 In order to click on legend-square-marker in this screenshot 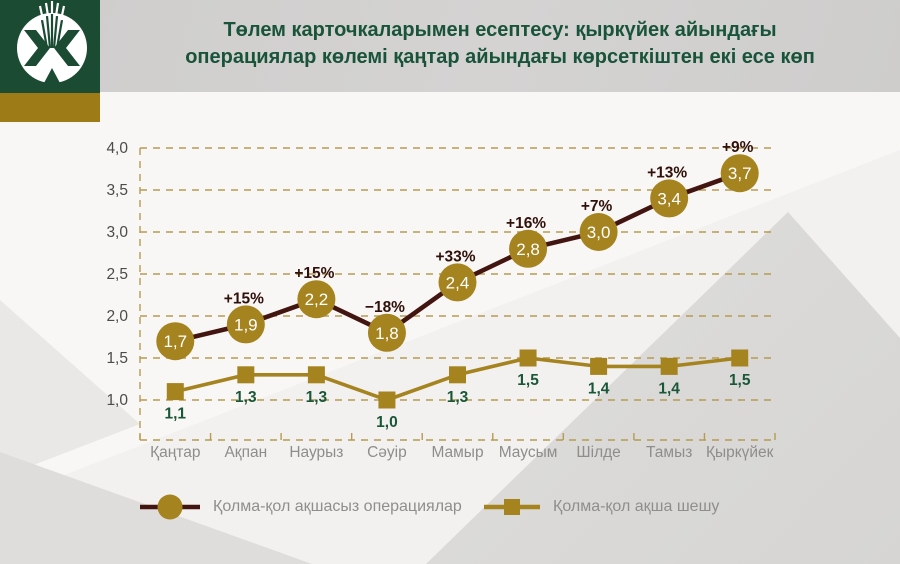, I will do `click(512, 507)`.